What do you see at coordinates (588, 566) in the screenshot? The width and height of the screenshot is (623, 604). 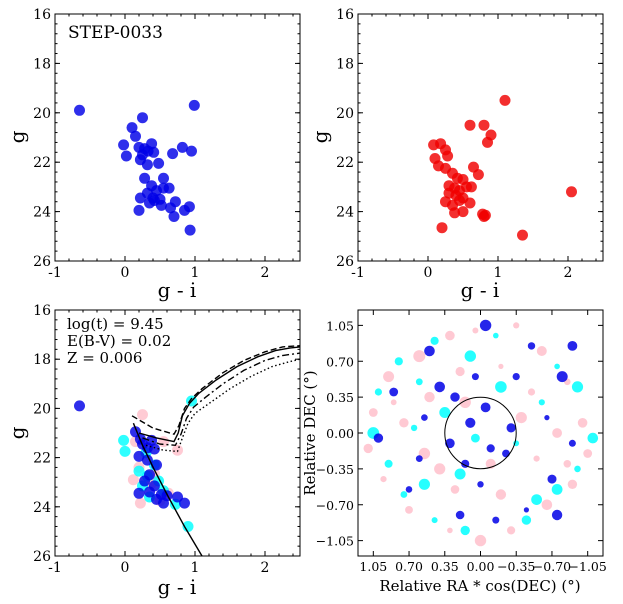 I see `sky-map-xtick-label: −1.05` at bounding box center [588, 566].